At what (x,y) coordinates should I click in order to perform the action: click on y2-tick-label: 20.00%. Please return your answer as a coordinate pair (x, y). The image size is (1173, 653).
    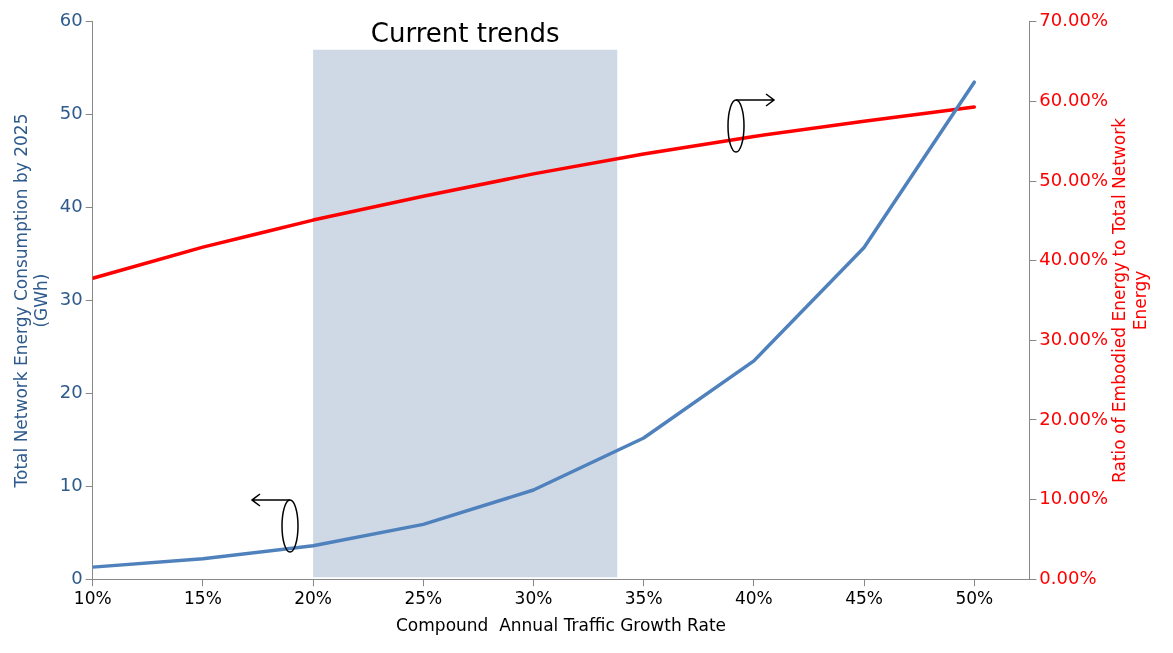
    Looking at the image, I should click on (1074, 418).